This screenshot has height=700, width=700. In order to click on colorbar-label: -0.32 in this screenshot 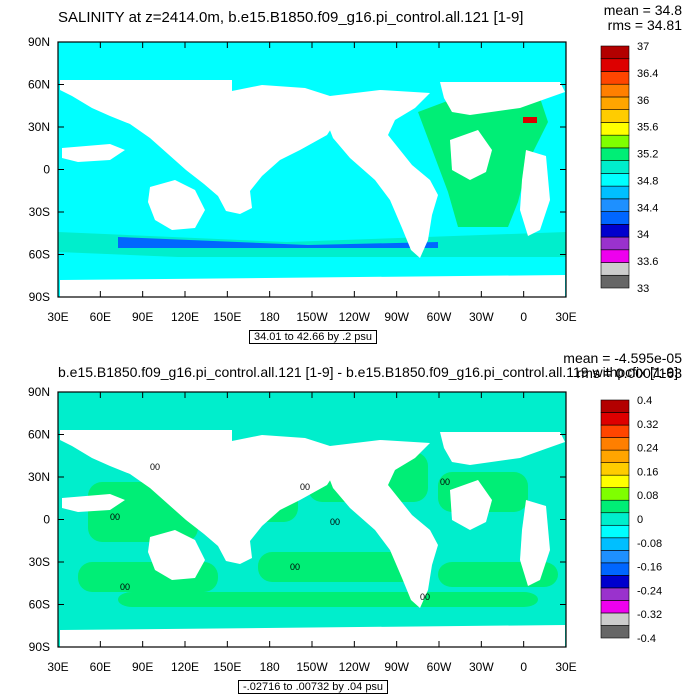, I will do `click(649, 615)`.